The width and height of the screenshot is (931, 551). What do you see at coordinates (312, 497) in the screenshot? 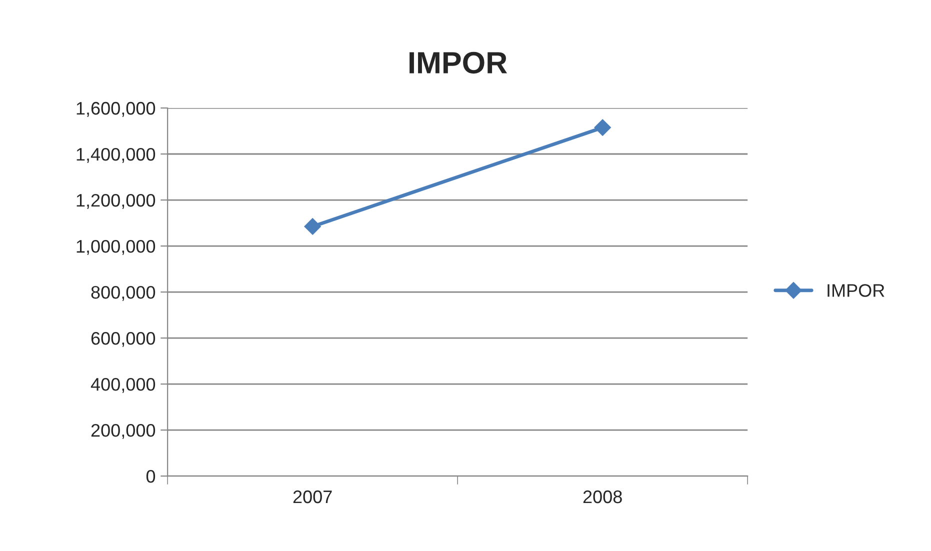
I see `x-tick-label: 2007` at bounding box center [312, 497].